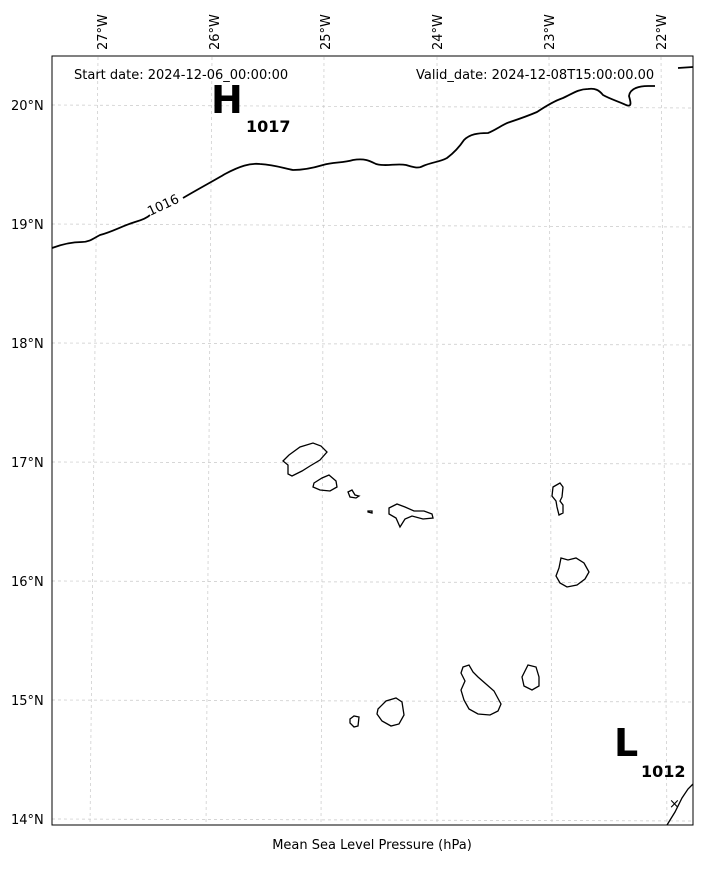  What do you see at coordinates (325, 483) in the screenshot?
I see `island-sao-vicente` at bounding box center [325, 483].